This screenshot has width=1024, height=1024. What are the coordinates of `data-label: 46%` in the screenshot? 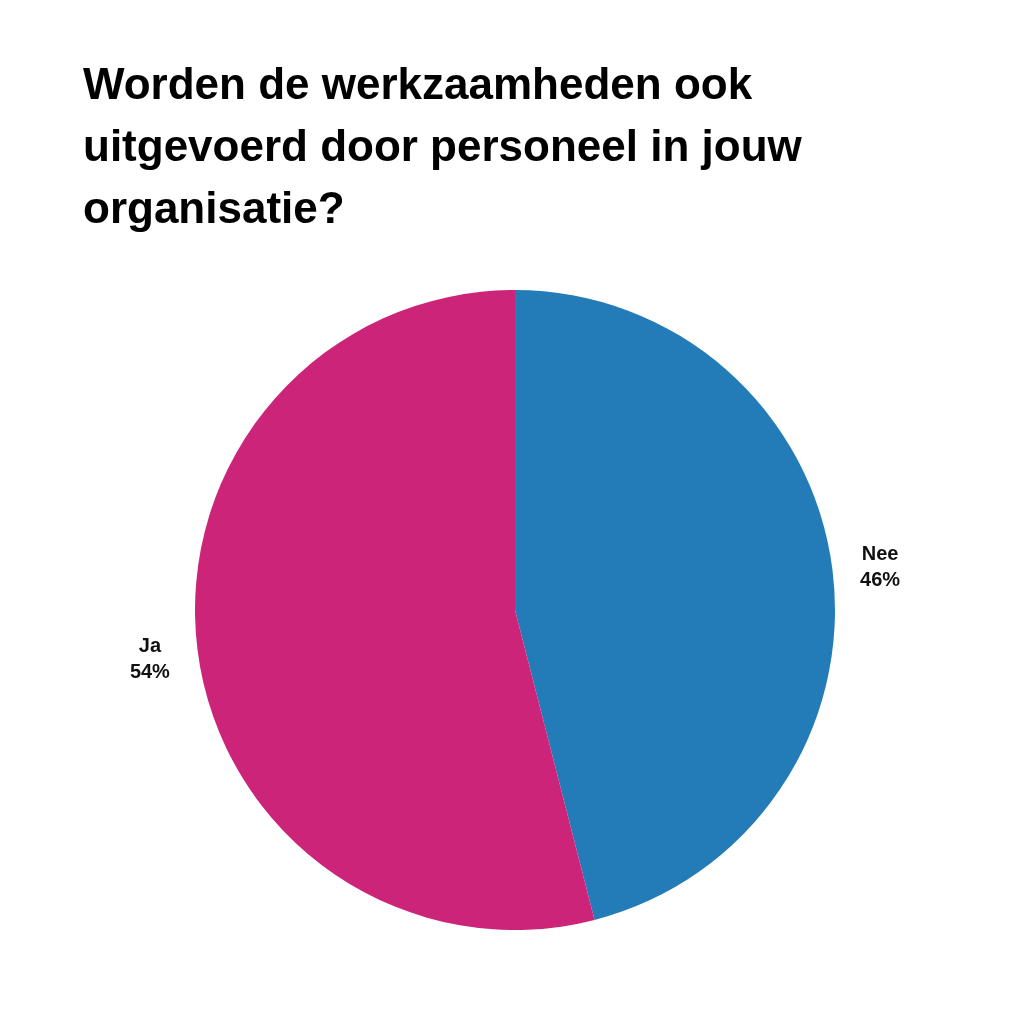 It's located at (880, 578).